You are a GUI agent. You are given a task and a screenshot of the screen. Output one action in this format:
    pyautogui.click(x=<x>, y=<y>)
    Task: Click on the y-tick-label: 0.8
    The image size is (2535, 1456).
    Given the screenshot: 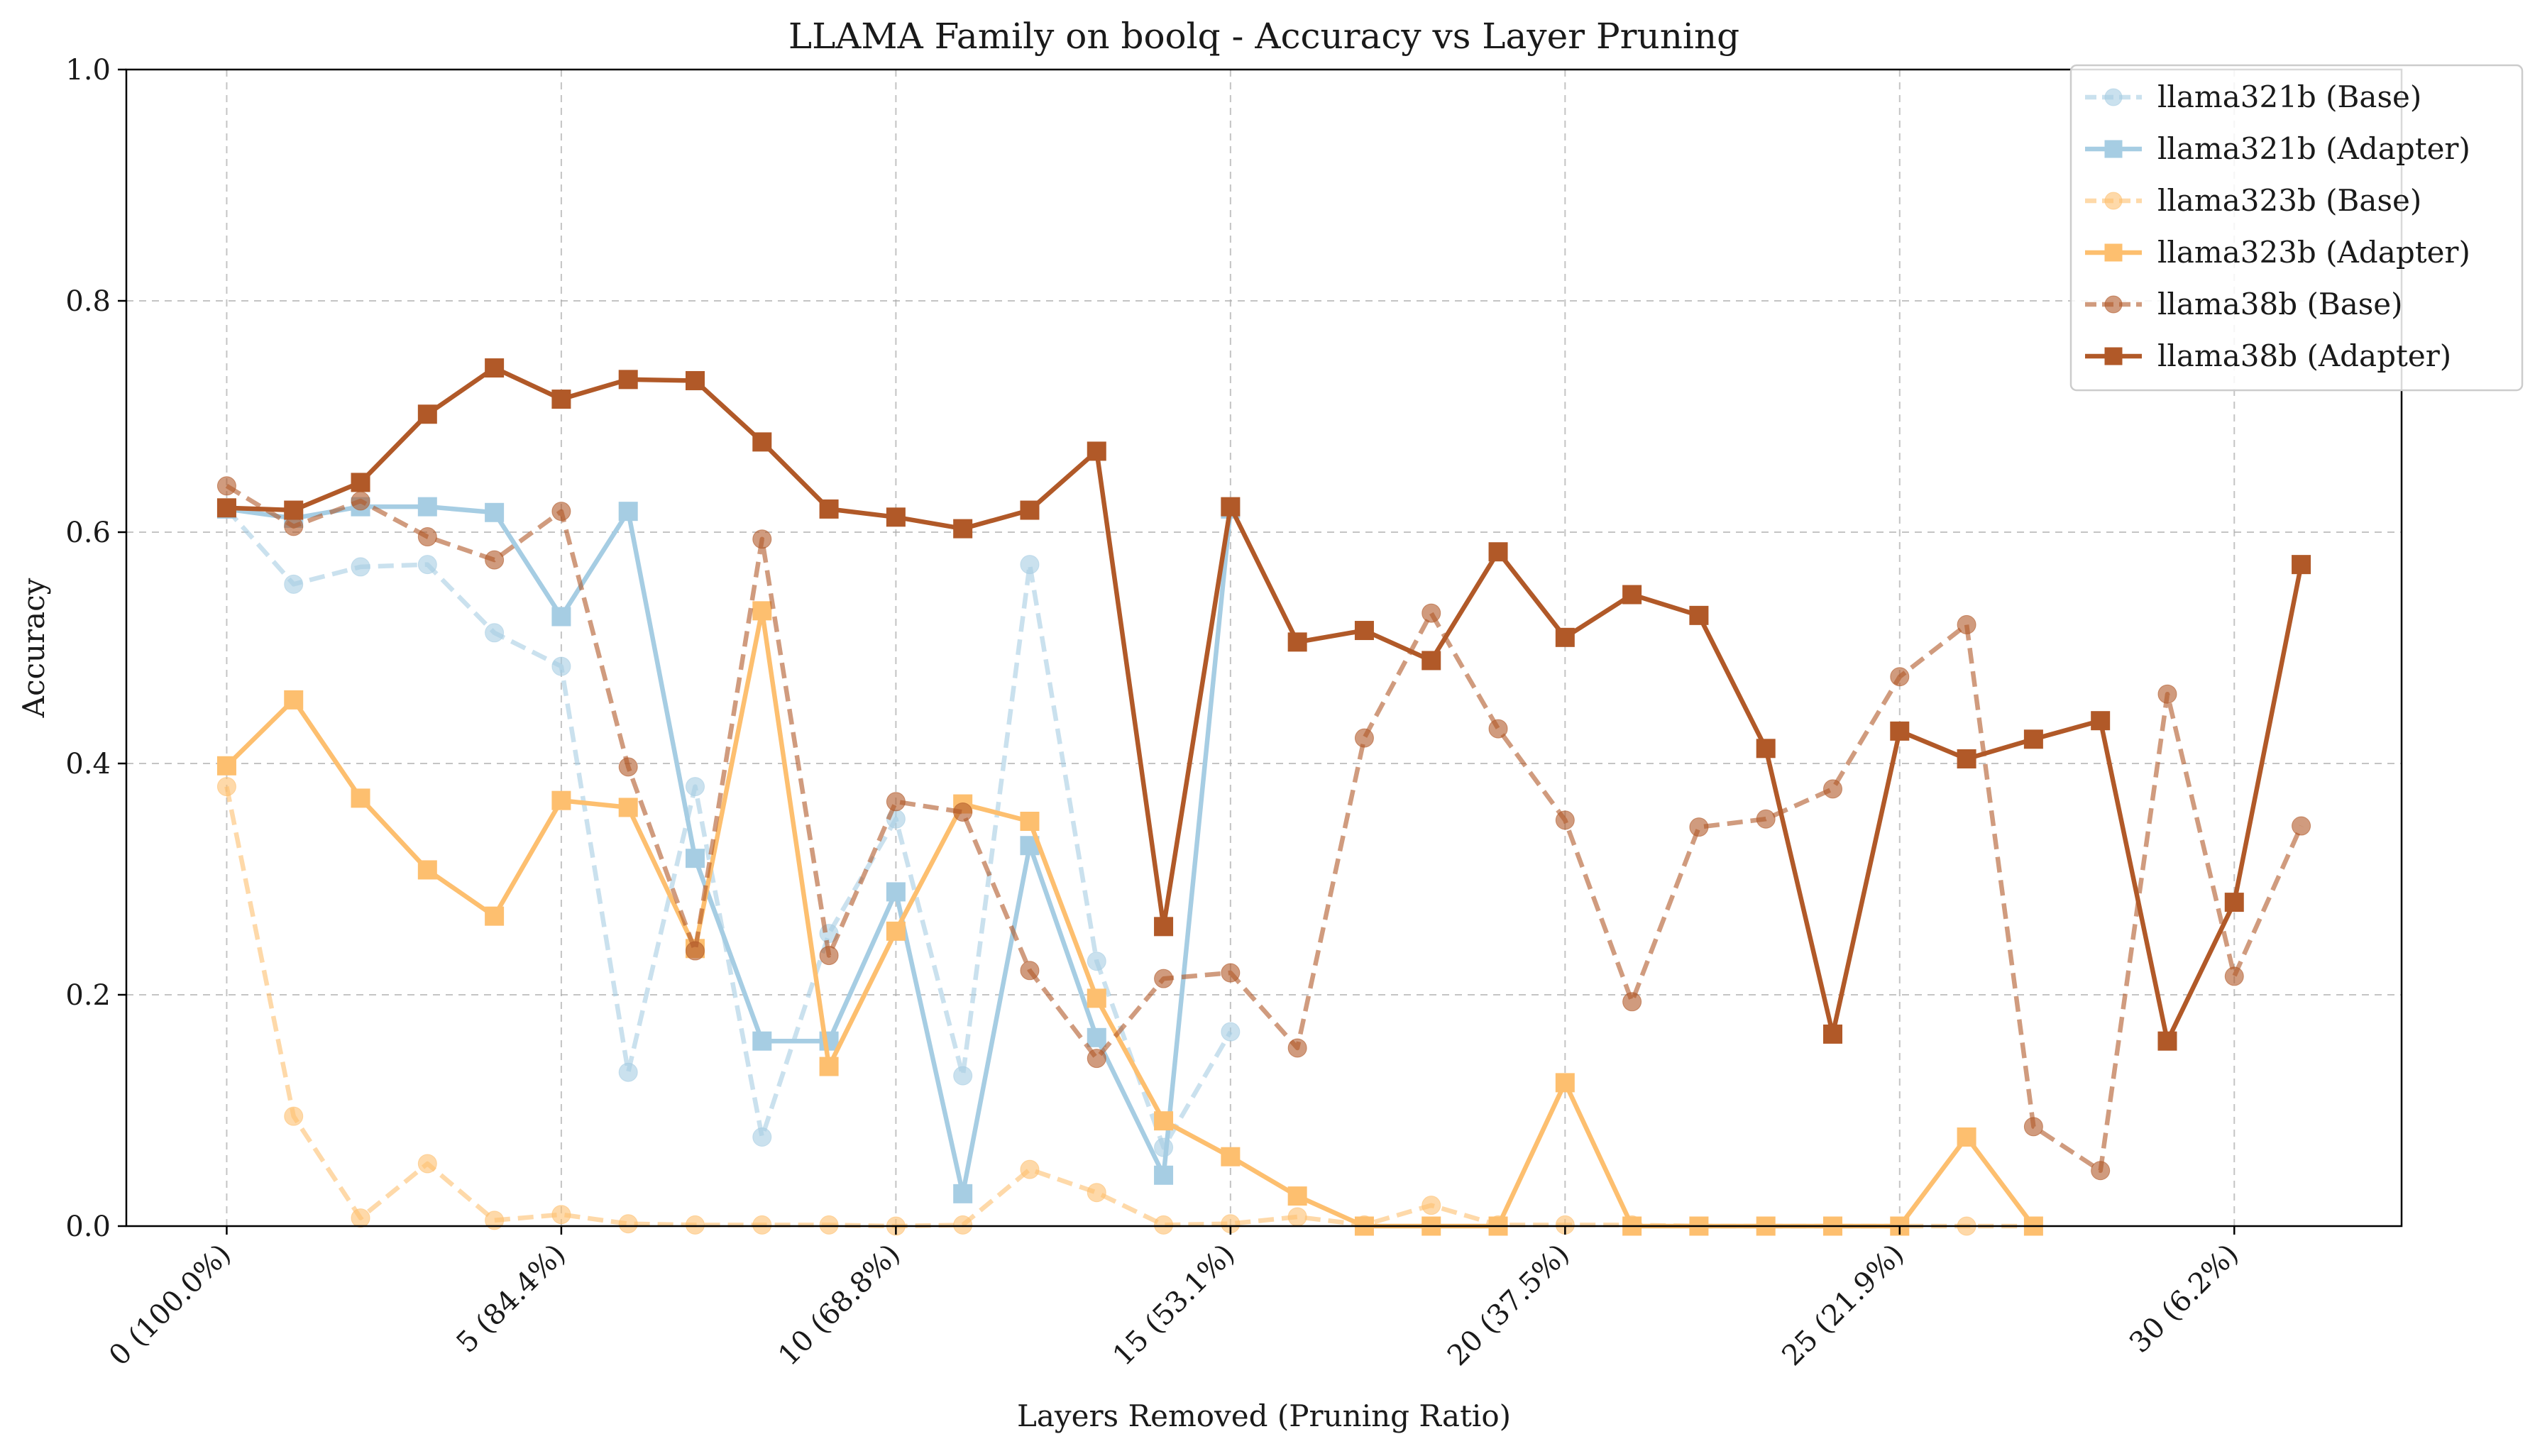 What is the action you would take?
    pyautogui.click(x=88, y=301)
    